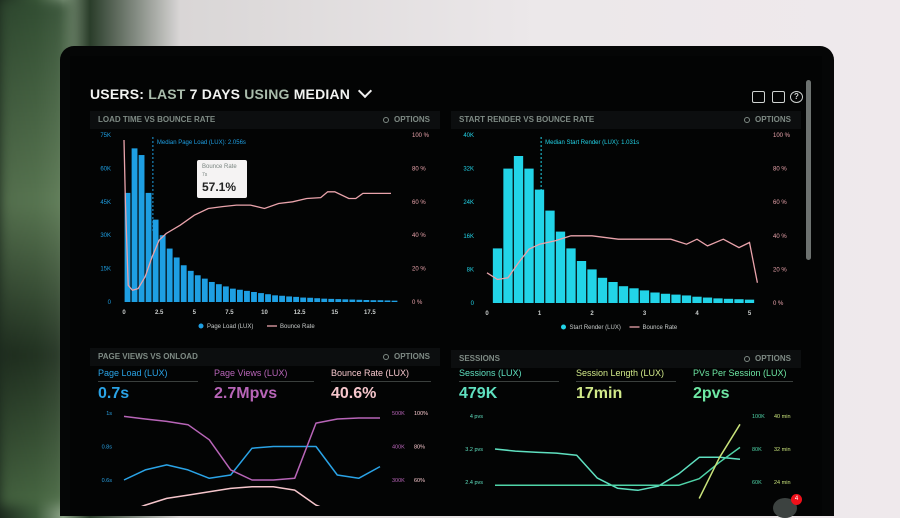 Image resolution: width=900 pixels, height=518 pixels. Describe the element at coordinates (758, 97) in the screenshot. I see `monitor-icon` at that location.